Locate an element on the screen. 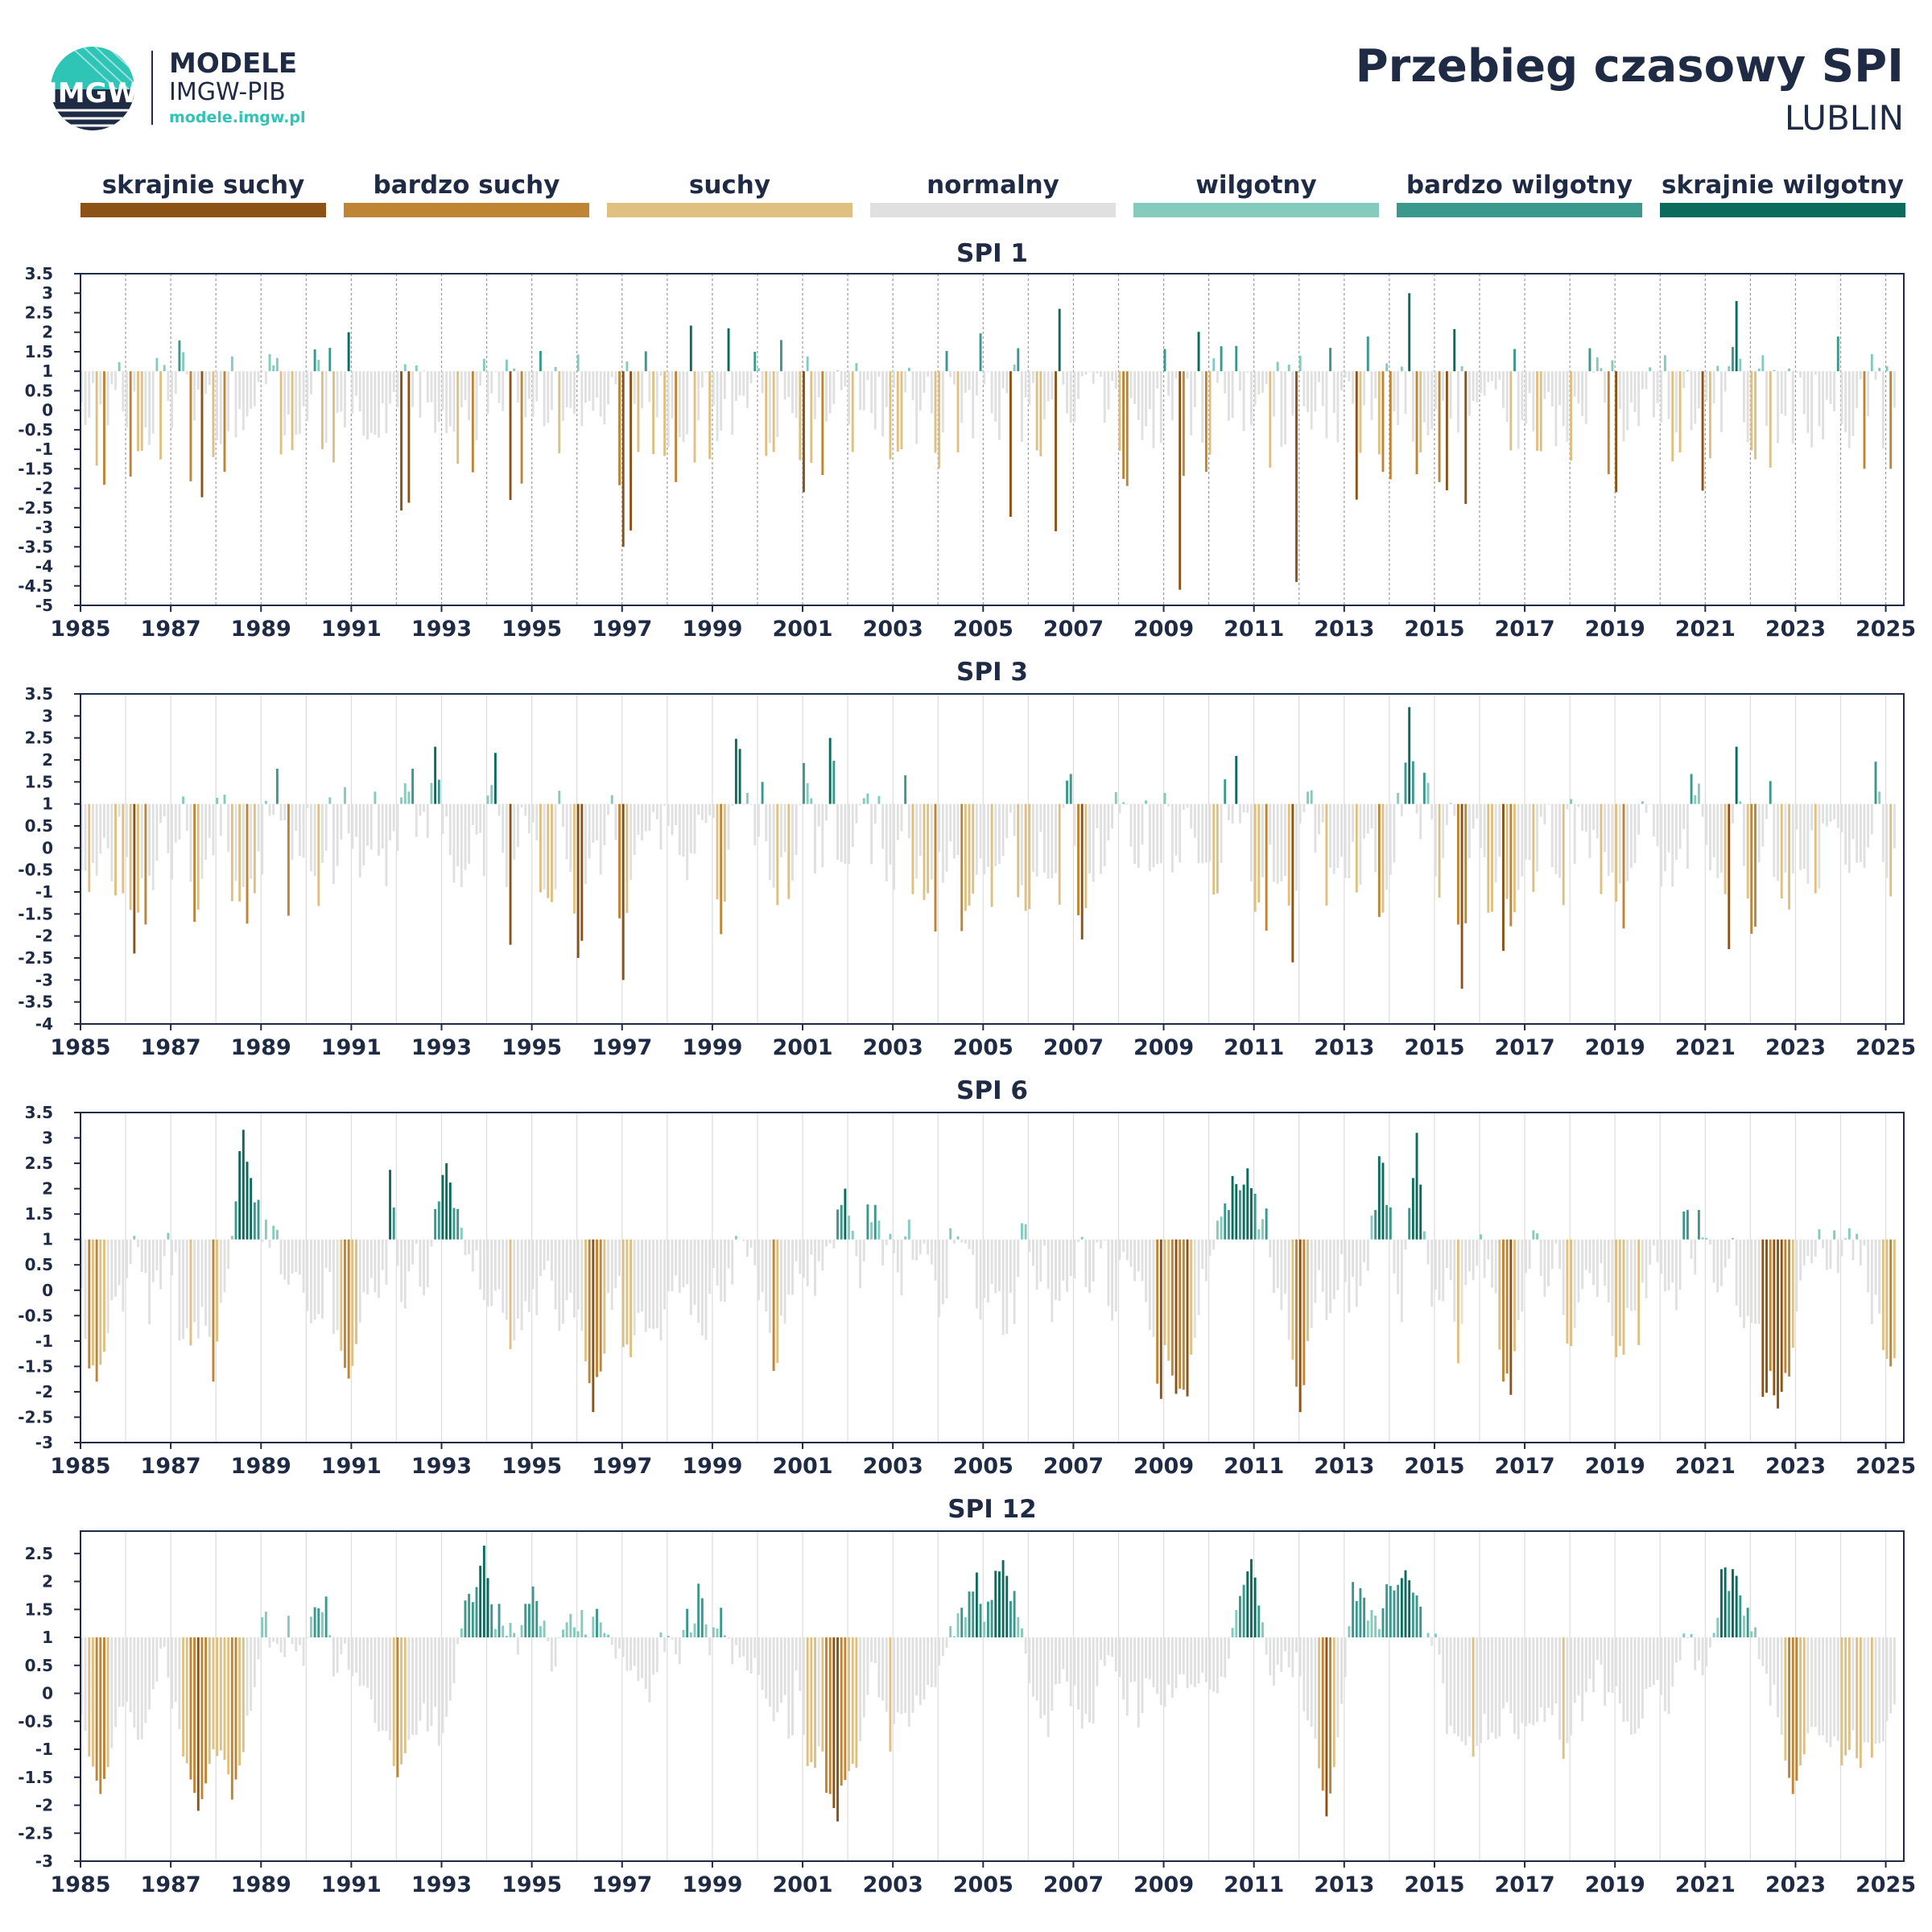 The width and height of the screenshot is (1932, 1932). y-tick-label: -3 is located at coordinates (44, 979).